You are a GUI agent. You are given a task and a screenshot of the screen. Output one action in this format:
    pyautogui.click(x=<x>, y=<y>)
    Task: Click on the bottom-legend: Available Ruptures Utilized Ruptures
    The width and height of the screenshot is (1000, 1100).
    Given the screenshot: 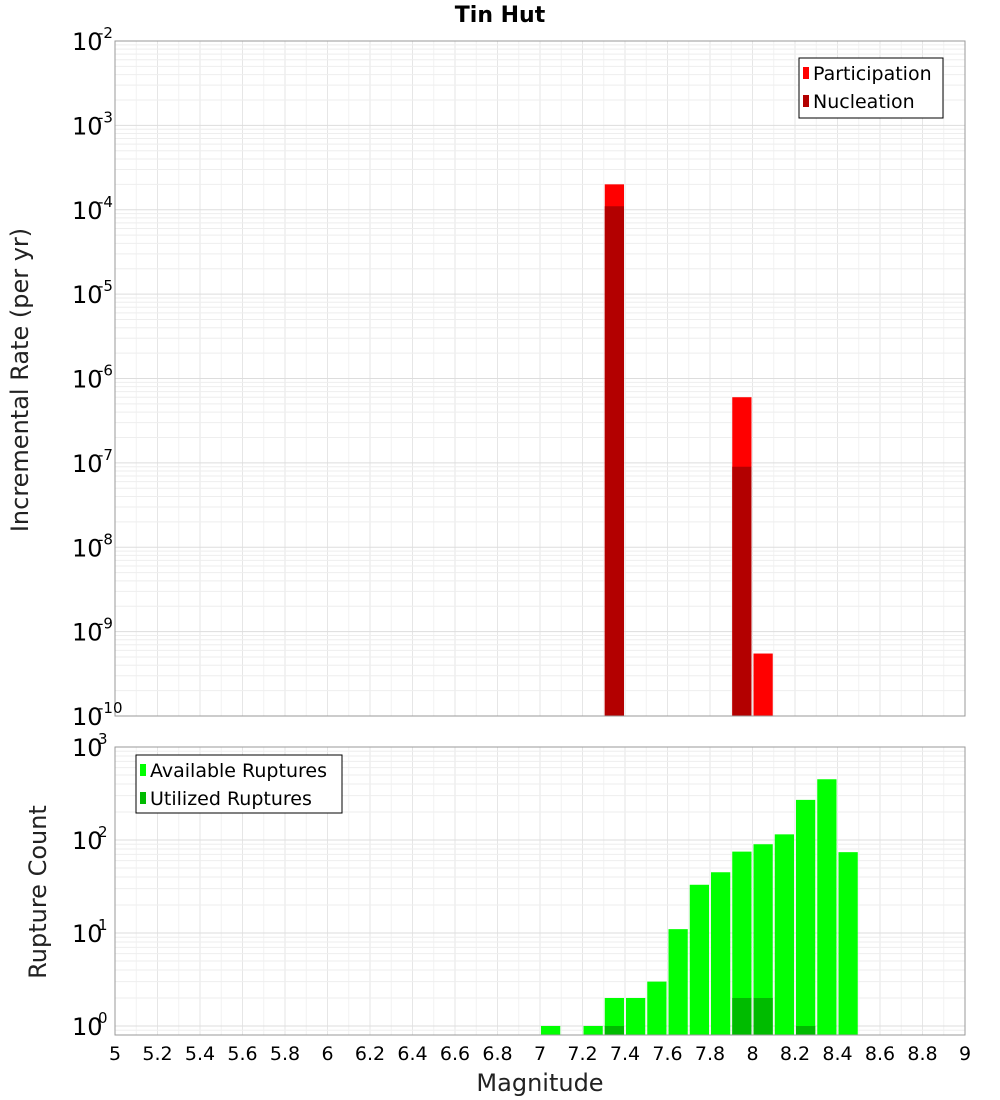 What is the action you would take?
    pyautogui.click(x=239, y=784)
    